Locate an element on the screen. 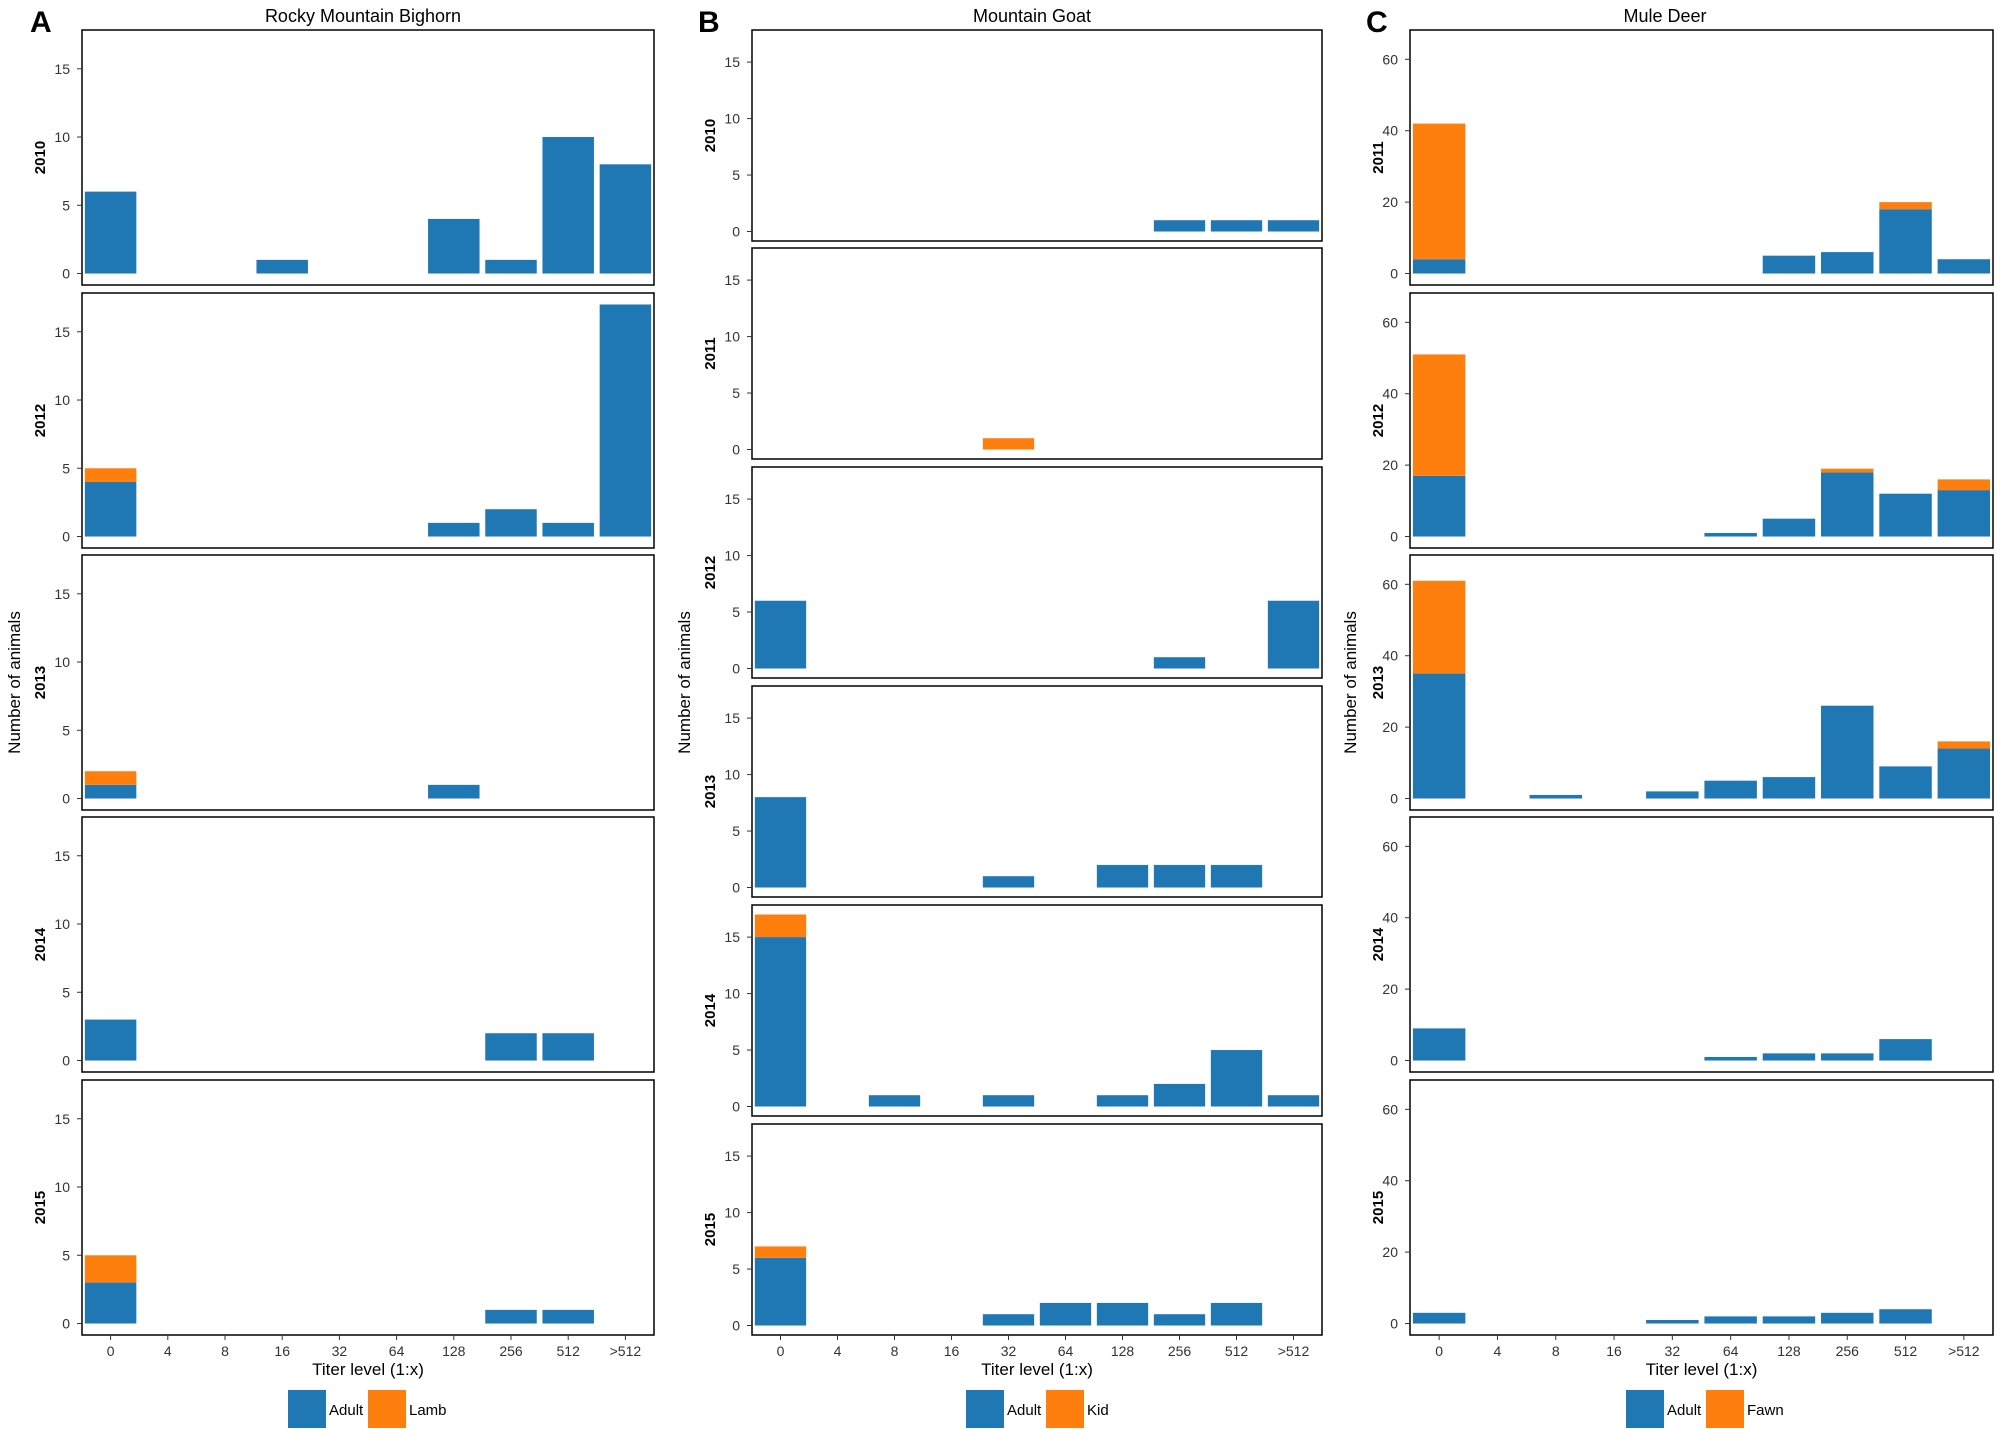 The image size is (2000, 1429). bar-adult-2011->512 is located at coordinates (1964, 266).